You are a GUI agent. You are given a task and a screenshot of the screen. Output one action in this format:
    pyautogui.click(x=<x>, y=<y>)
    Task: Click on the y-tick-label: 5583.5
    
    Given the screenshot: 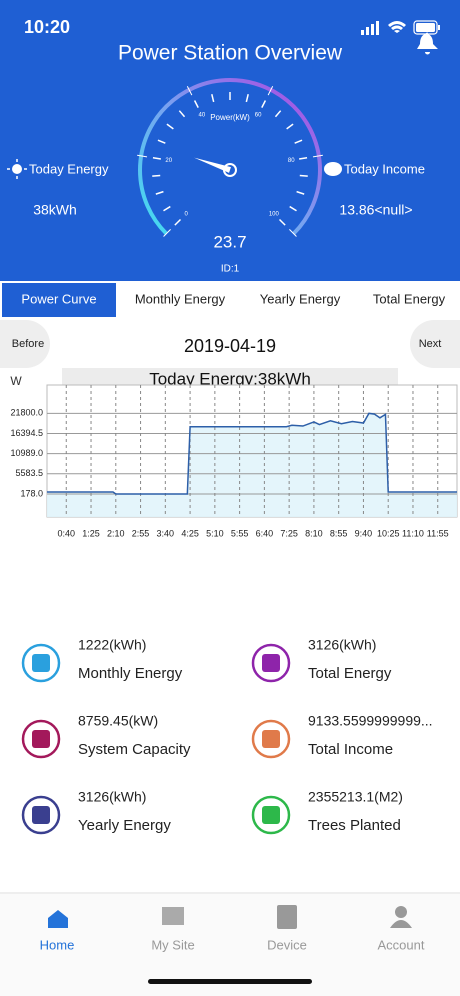 What is the action you would take?
    pyautogui.click(x=29, y=473)
    